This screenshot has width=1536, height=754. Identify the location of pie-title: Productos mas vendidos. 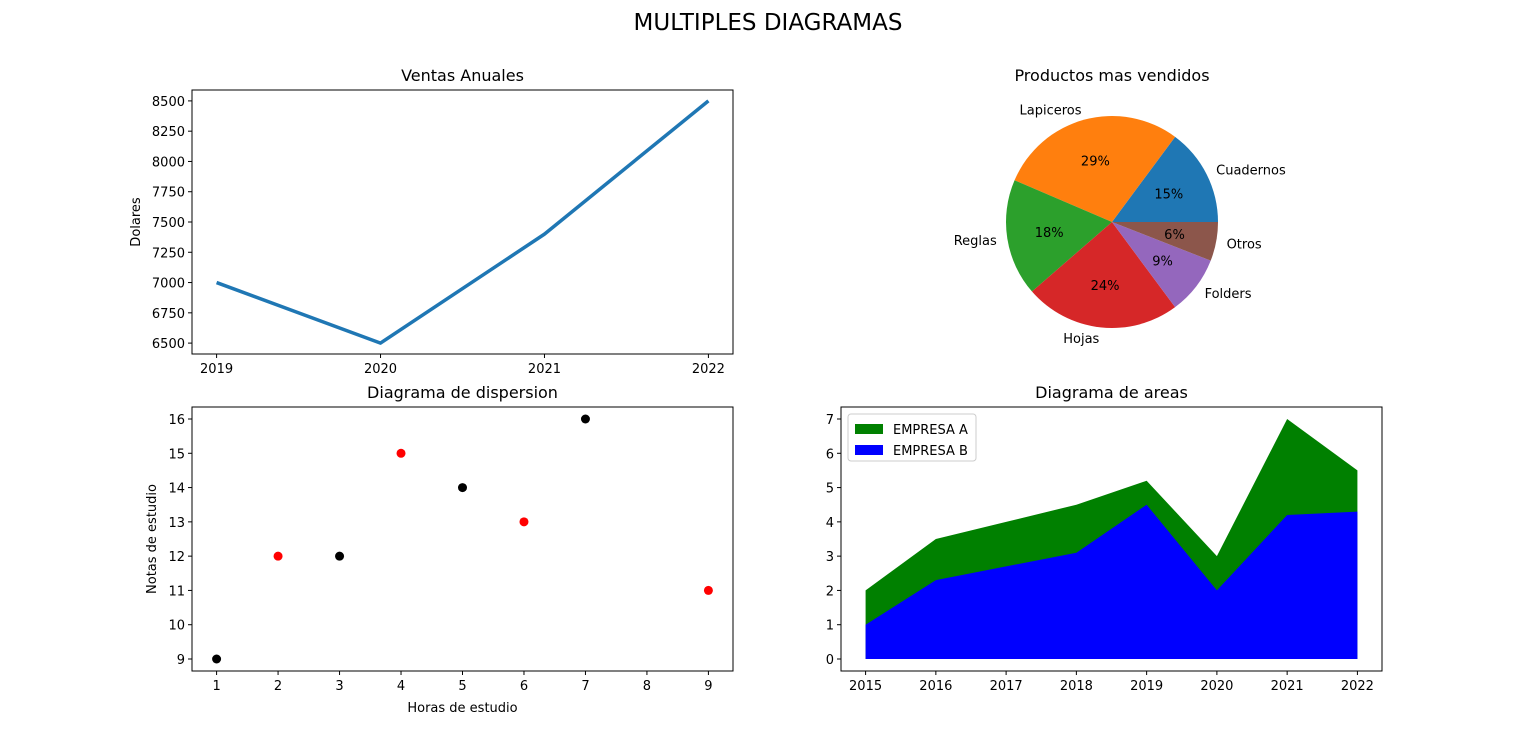
(1111, 75).